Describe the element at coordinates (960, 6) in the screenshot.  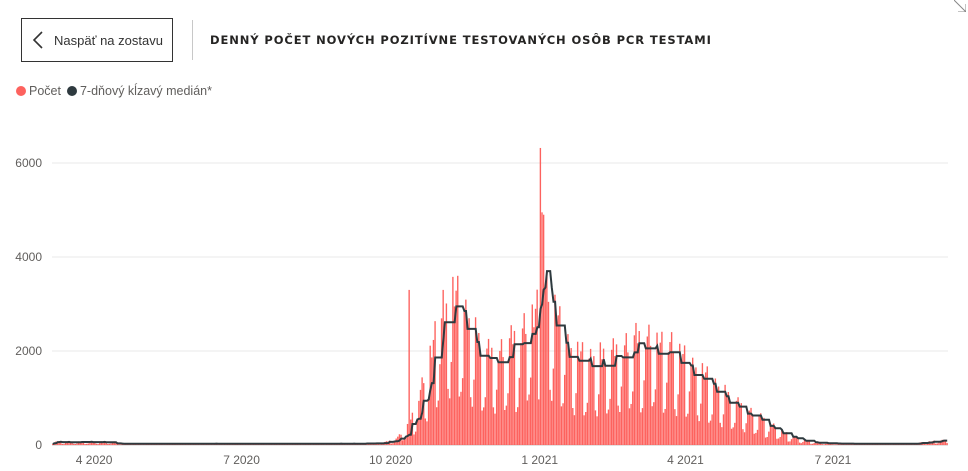
I see `resize-corner-icon` at that location.